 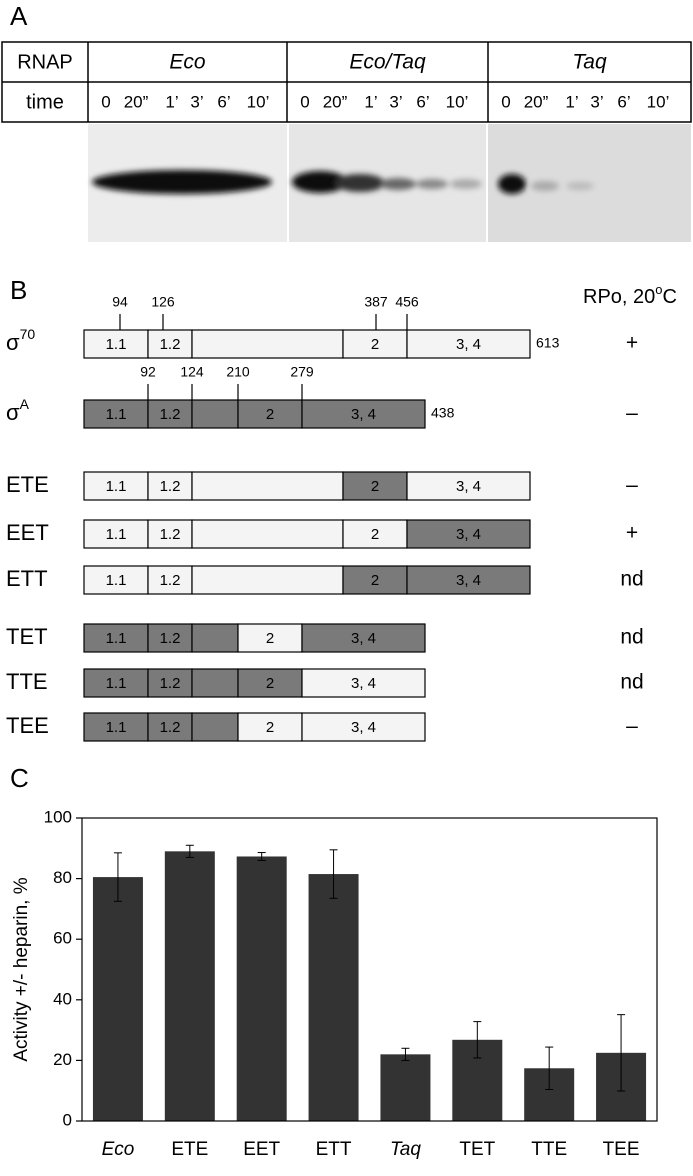 I want to click on group-name: Eco, so click(x=187, y=62).